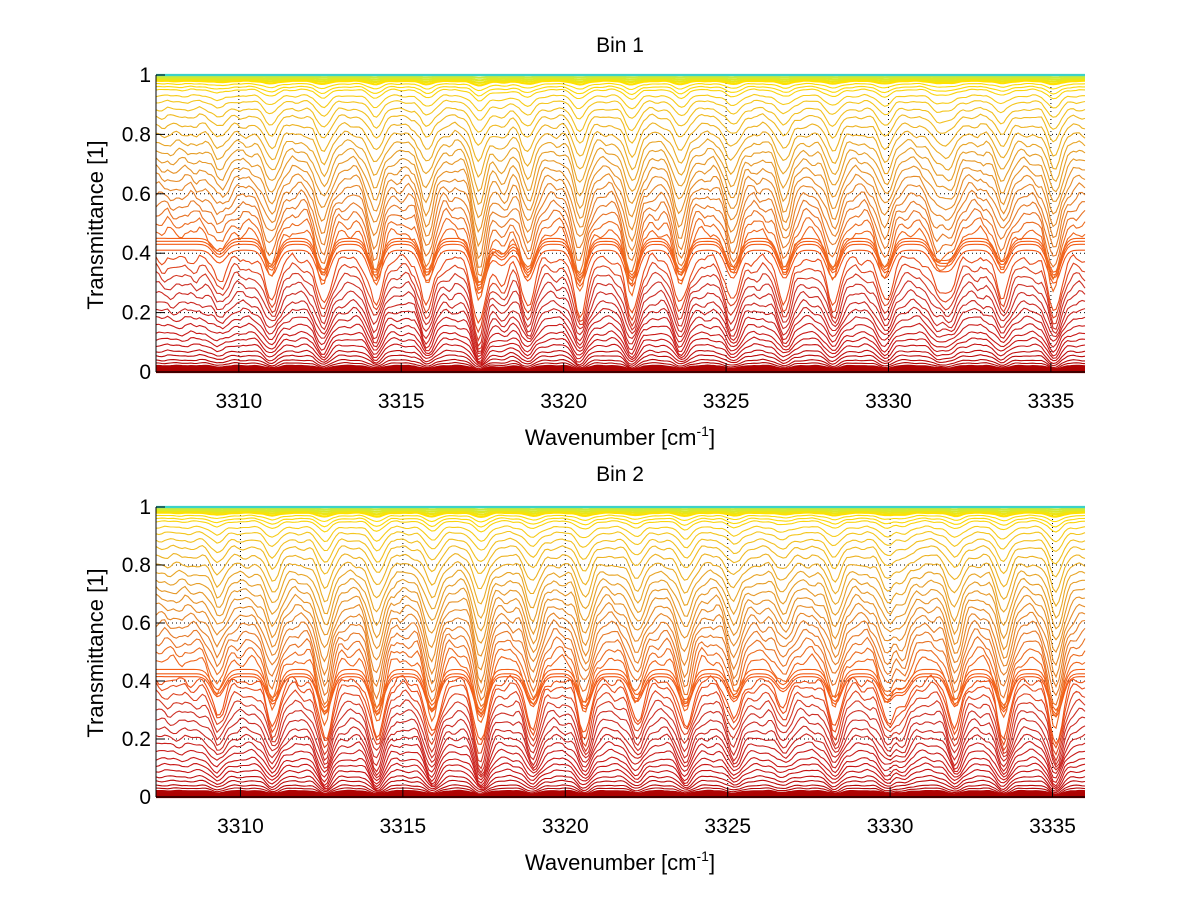 The height and width of the screenshot is (901, 1200). What do you see at coordinates (726, 401) in the screenshot?
I see `x-tick-label: 3325` at bounding box center [726, 401].